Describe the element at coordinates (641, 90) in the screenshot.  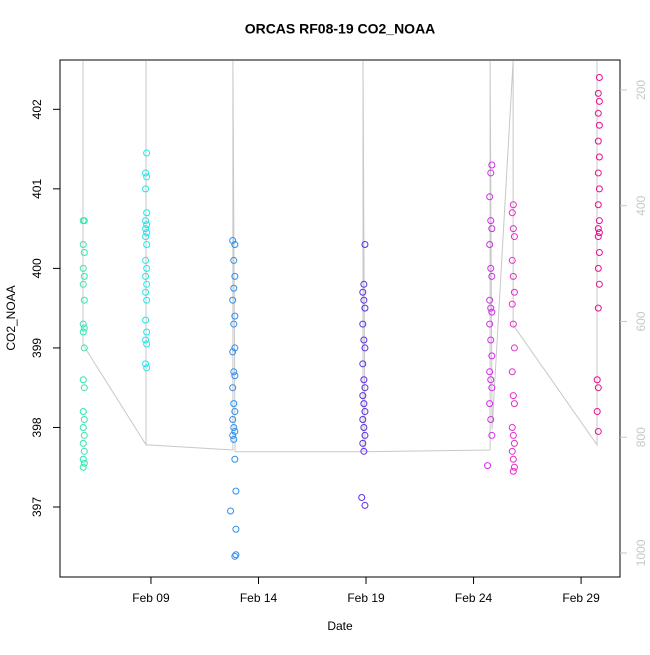
I see `y2-tick-label: 200` at that location.